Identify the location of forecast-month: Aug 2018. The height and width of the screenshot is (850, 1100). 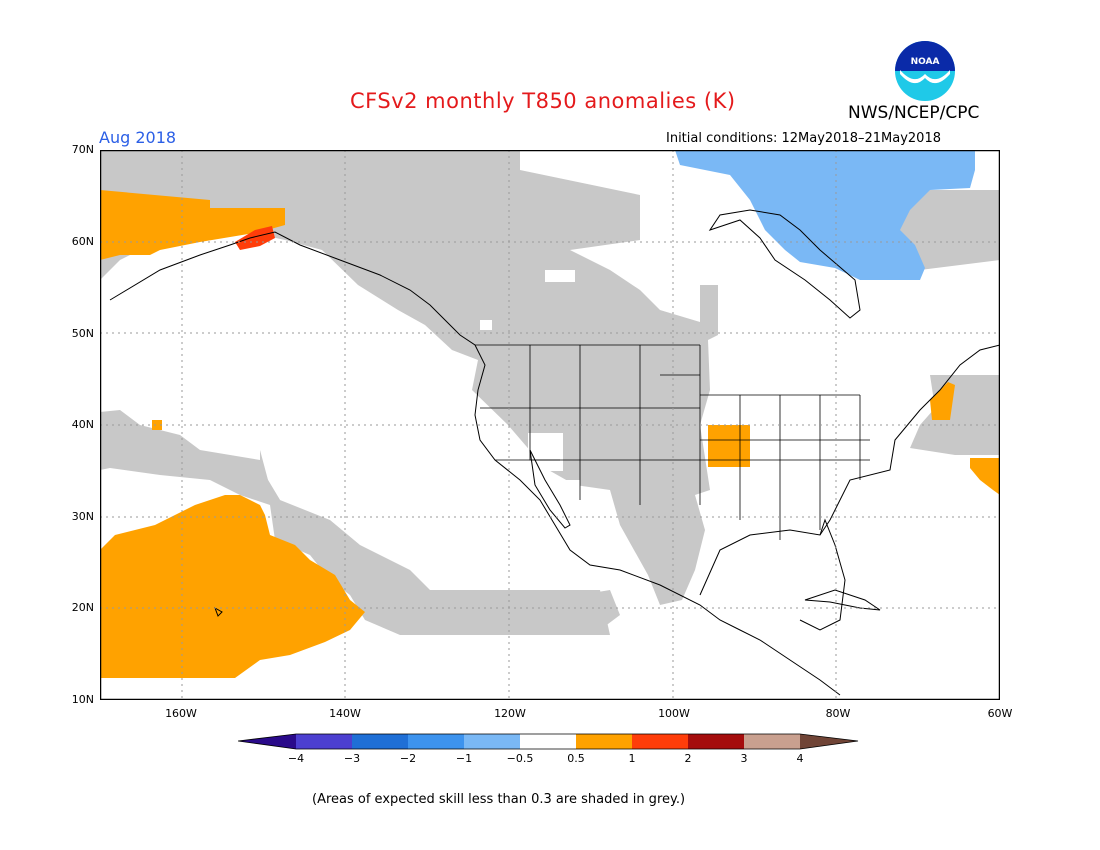
(138, 137).